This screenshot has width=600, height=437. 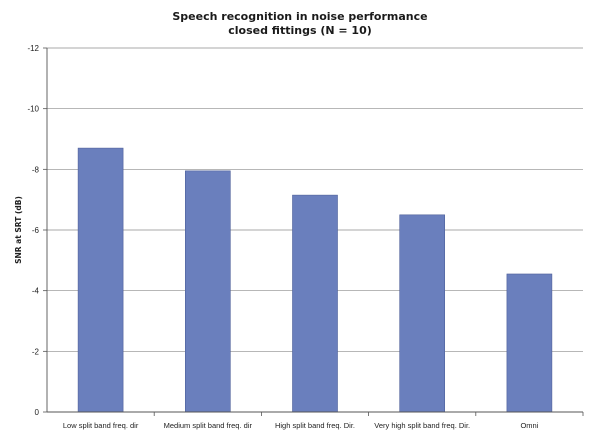 What do you see at coordinates (37, 412) in the screenshot?
I see `y-tick-label: 0` at bounding box center [37, 412].